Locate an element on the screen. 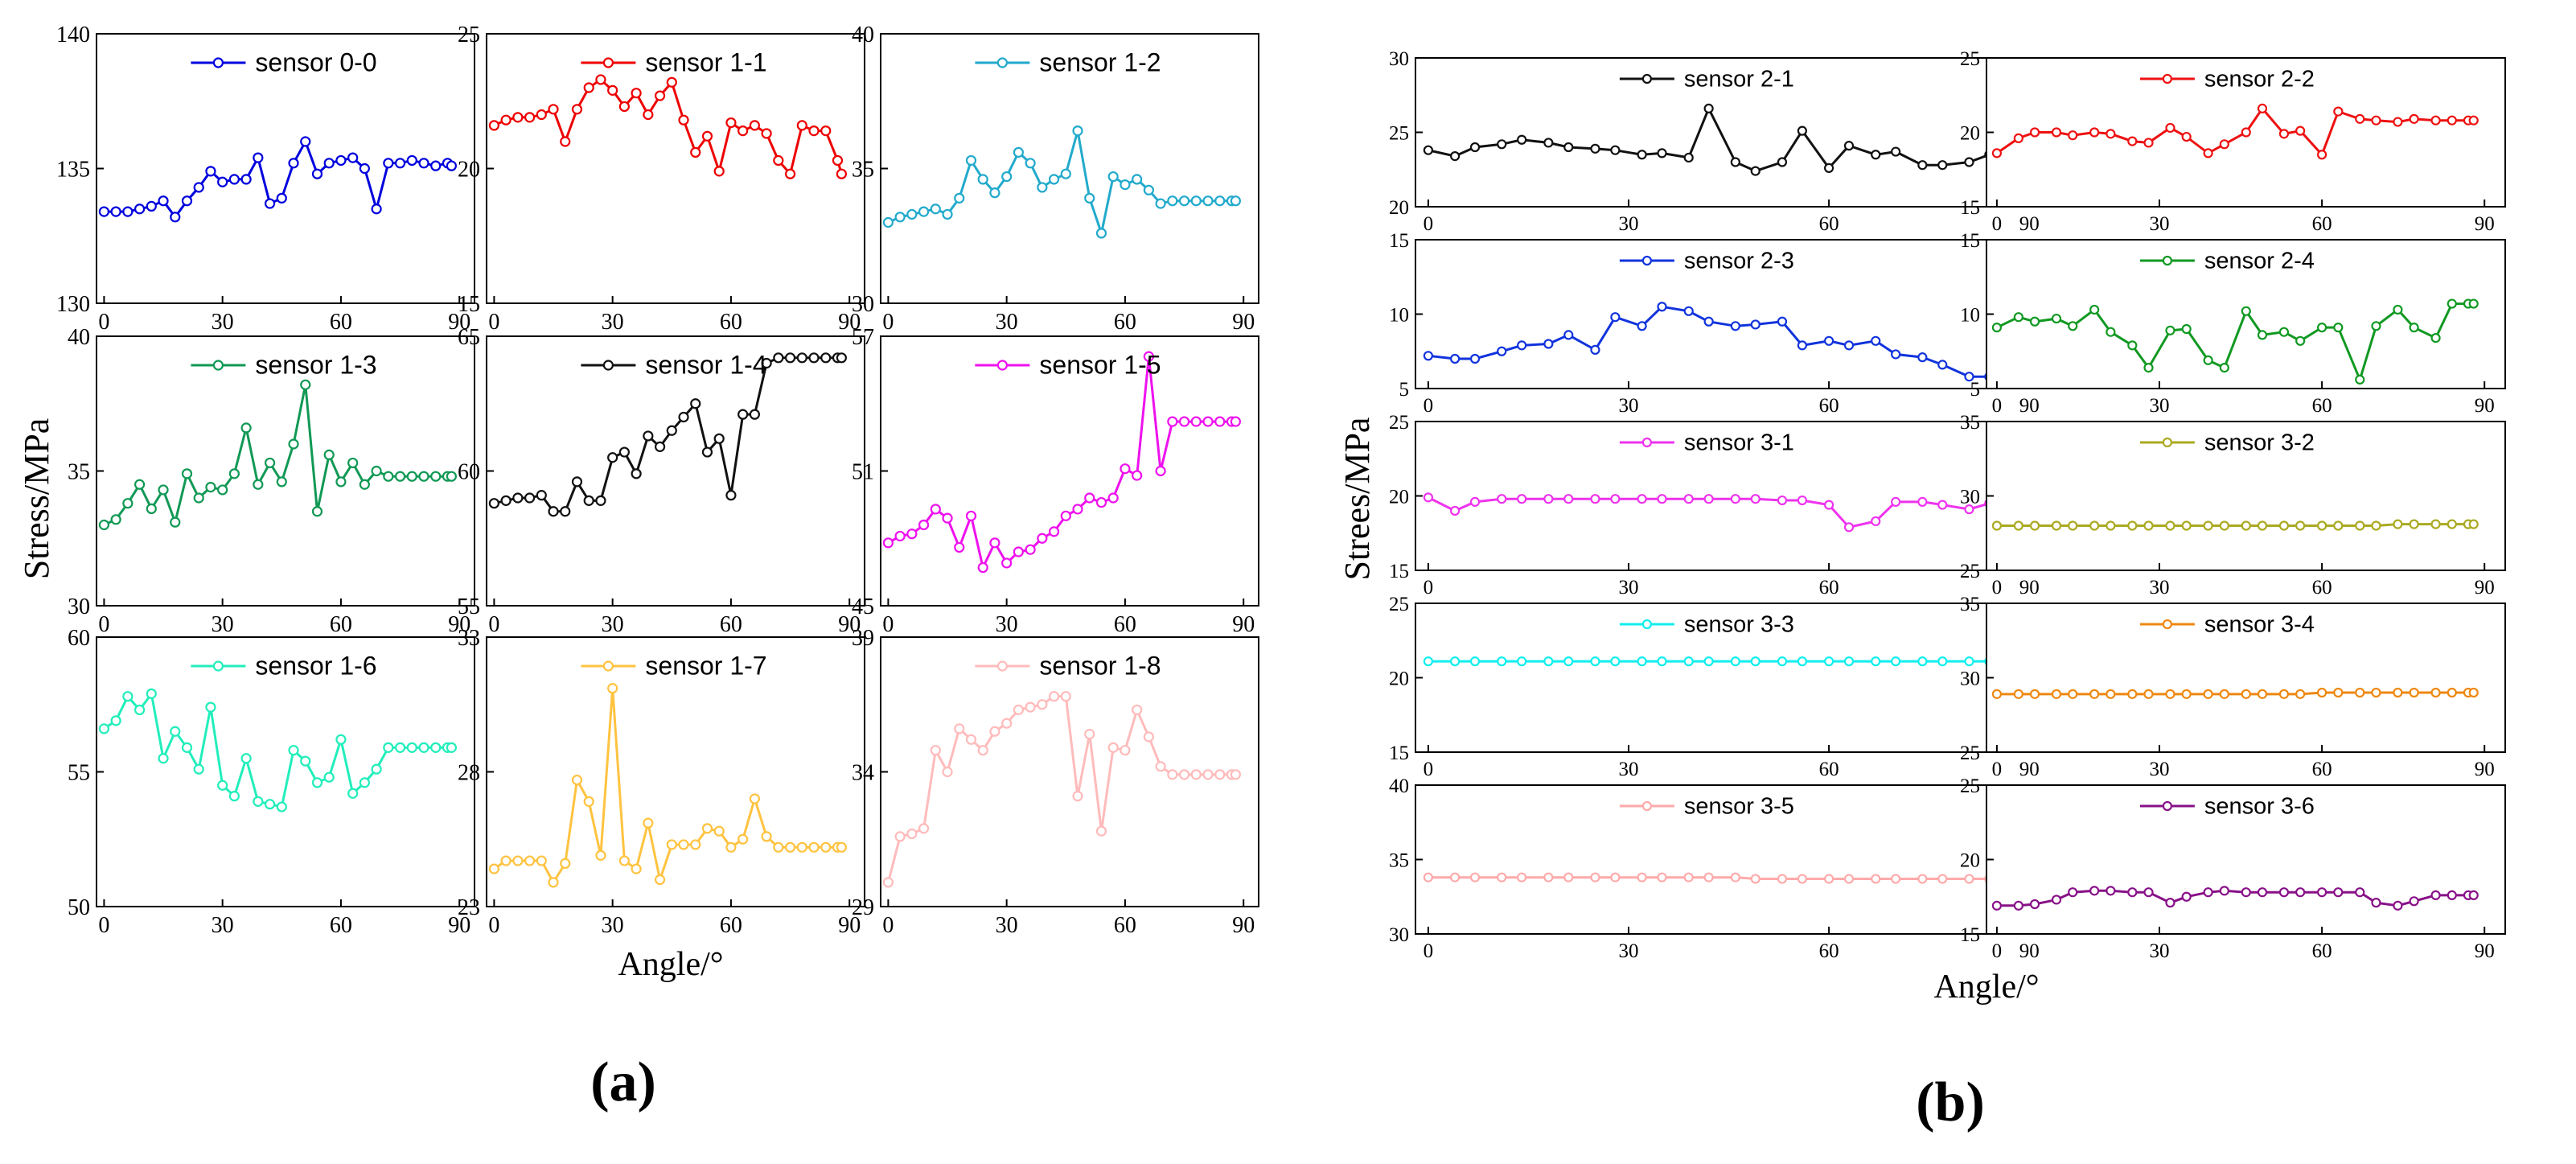 The height and width of the screenshot is (1164, 2576). y-tick-label: 34 is located at coordinates (863, 773).